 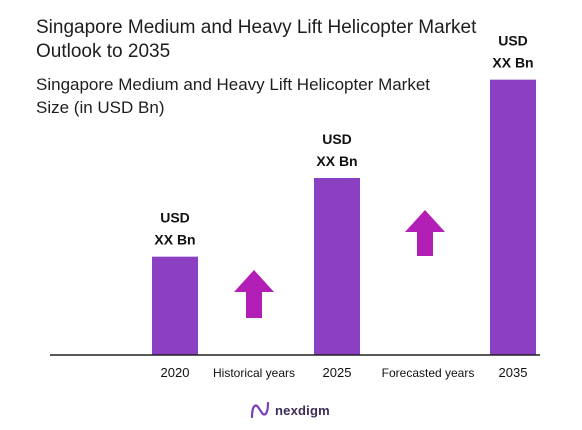 What do you see at coordinates (428, 373) in the screenshot?
I see `period-label-forecasted: Forecasted years` at bounding box center [428, 373].